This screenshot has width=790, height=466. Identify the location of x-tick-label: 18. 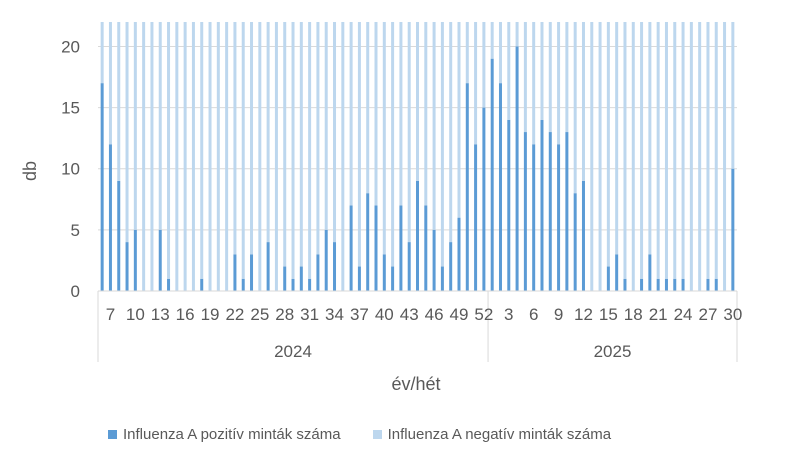
(633, 314).